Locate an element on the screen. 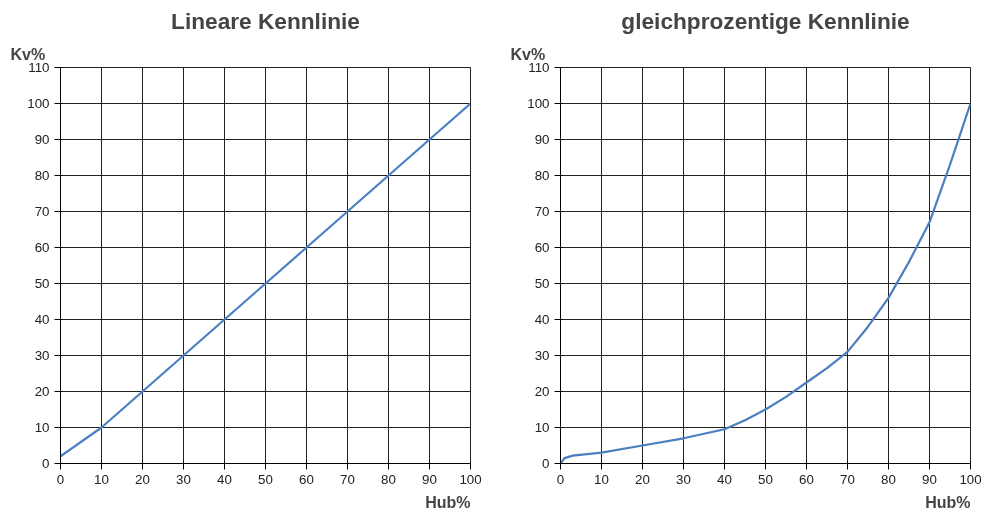  chart-title: gleichprozentige Kennlinie is located at coordinates (765, 20).